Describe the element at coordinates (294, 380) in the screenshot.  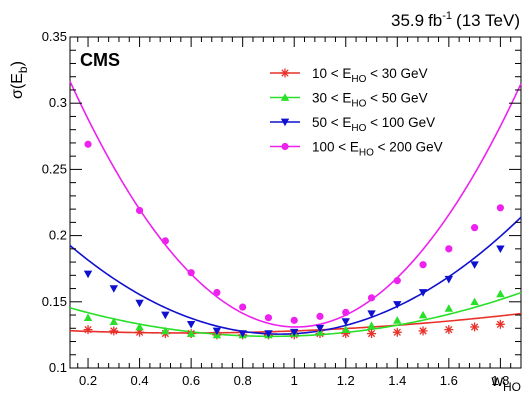
I see `x-tick-label: 1` at that location.